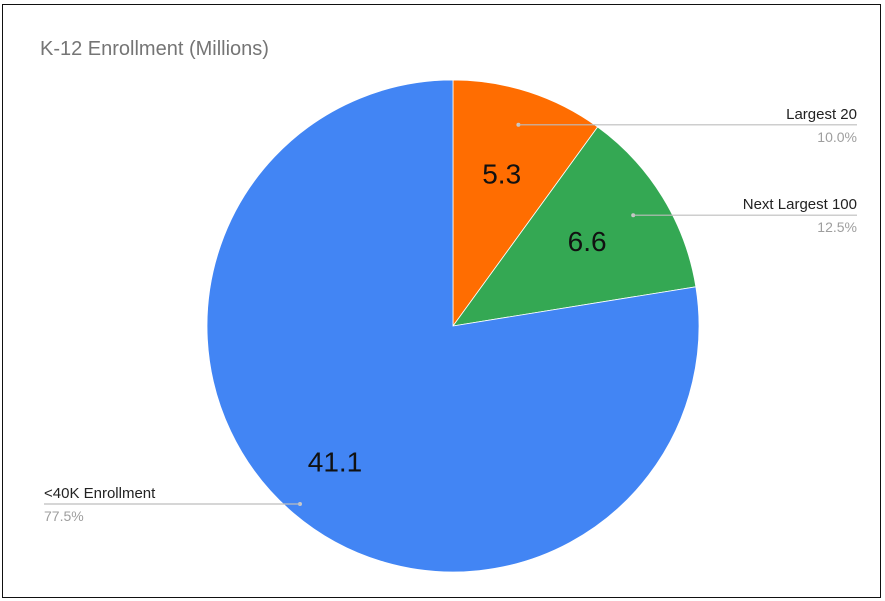 The height and width of the screenshot is (601, 885). What do you see at coordinates (821, 114) in the screenshot?
I see `callout-label-largest-20: Largest 20` at bounding box center [821, 114].